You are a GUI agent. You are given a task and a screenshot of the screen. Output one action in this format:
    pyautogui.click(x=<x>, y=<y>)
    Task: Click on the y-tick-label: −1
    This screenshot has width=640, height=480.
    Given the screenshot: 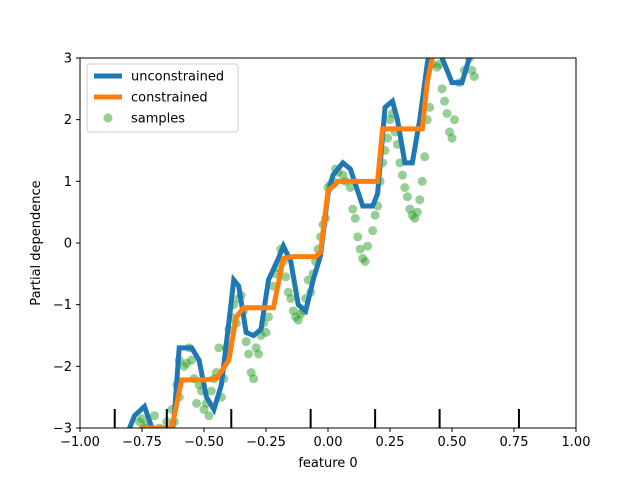 What is the action you would take?
    pyautogui.click(x=62, y=305)
    